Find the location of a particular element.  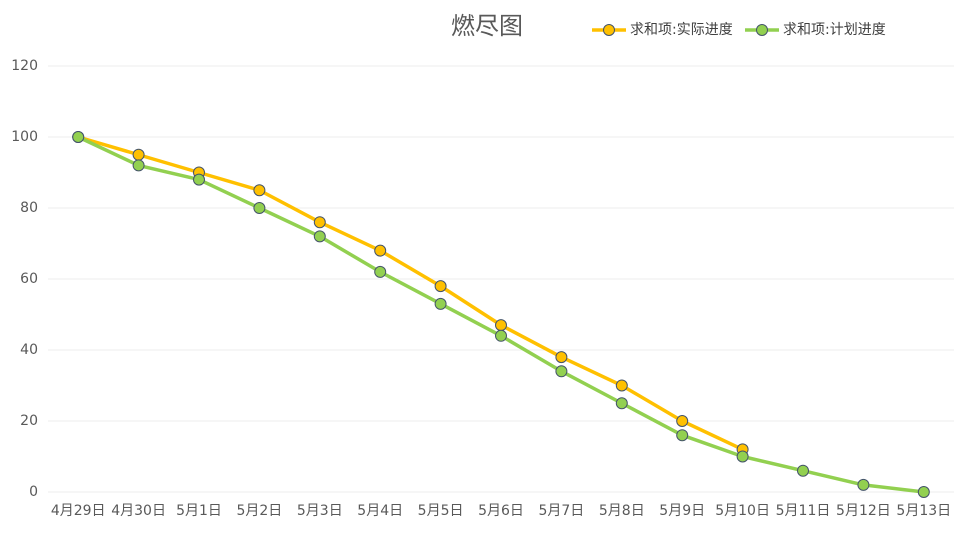

x-tick-label: 5月11日 is located at coordinates (803, 511).